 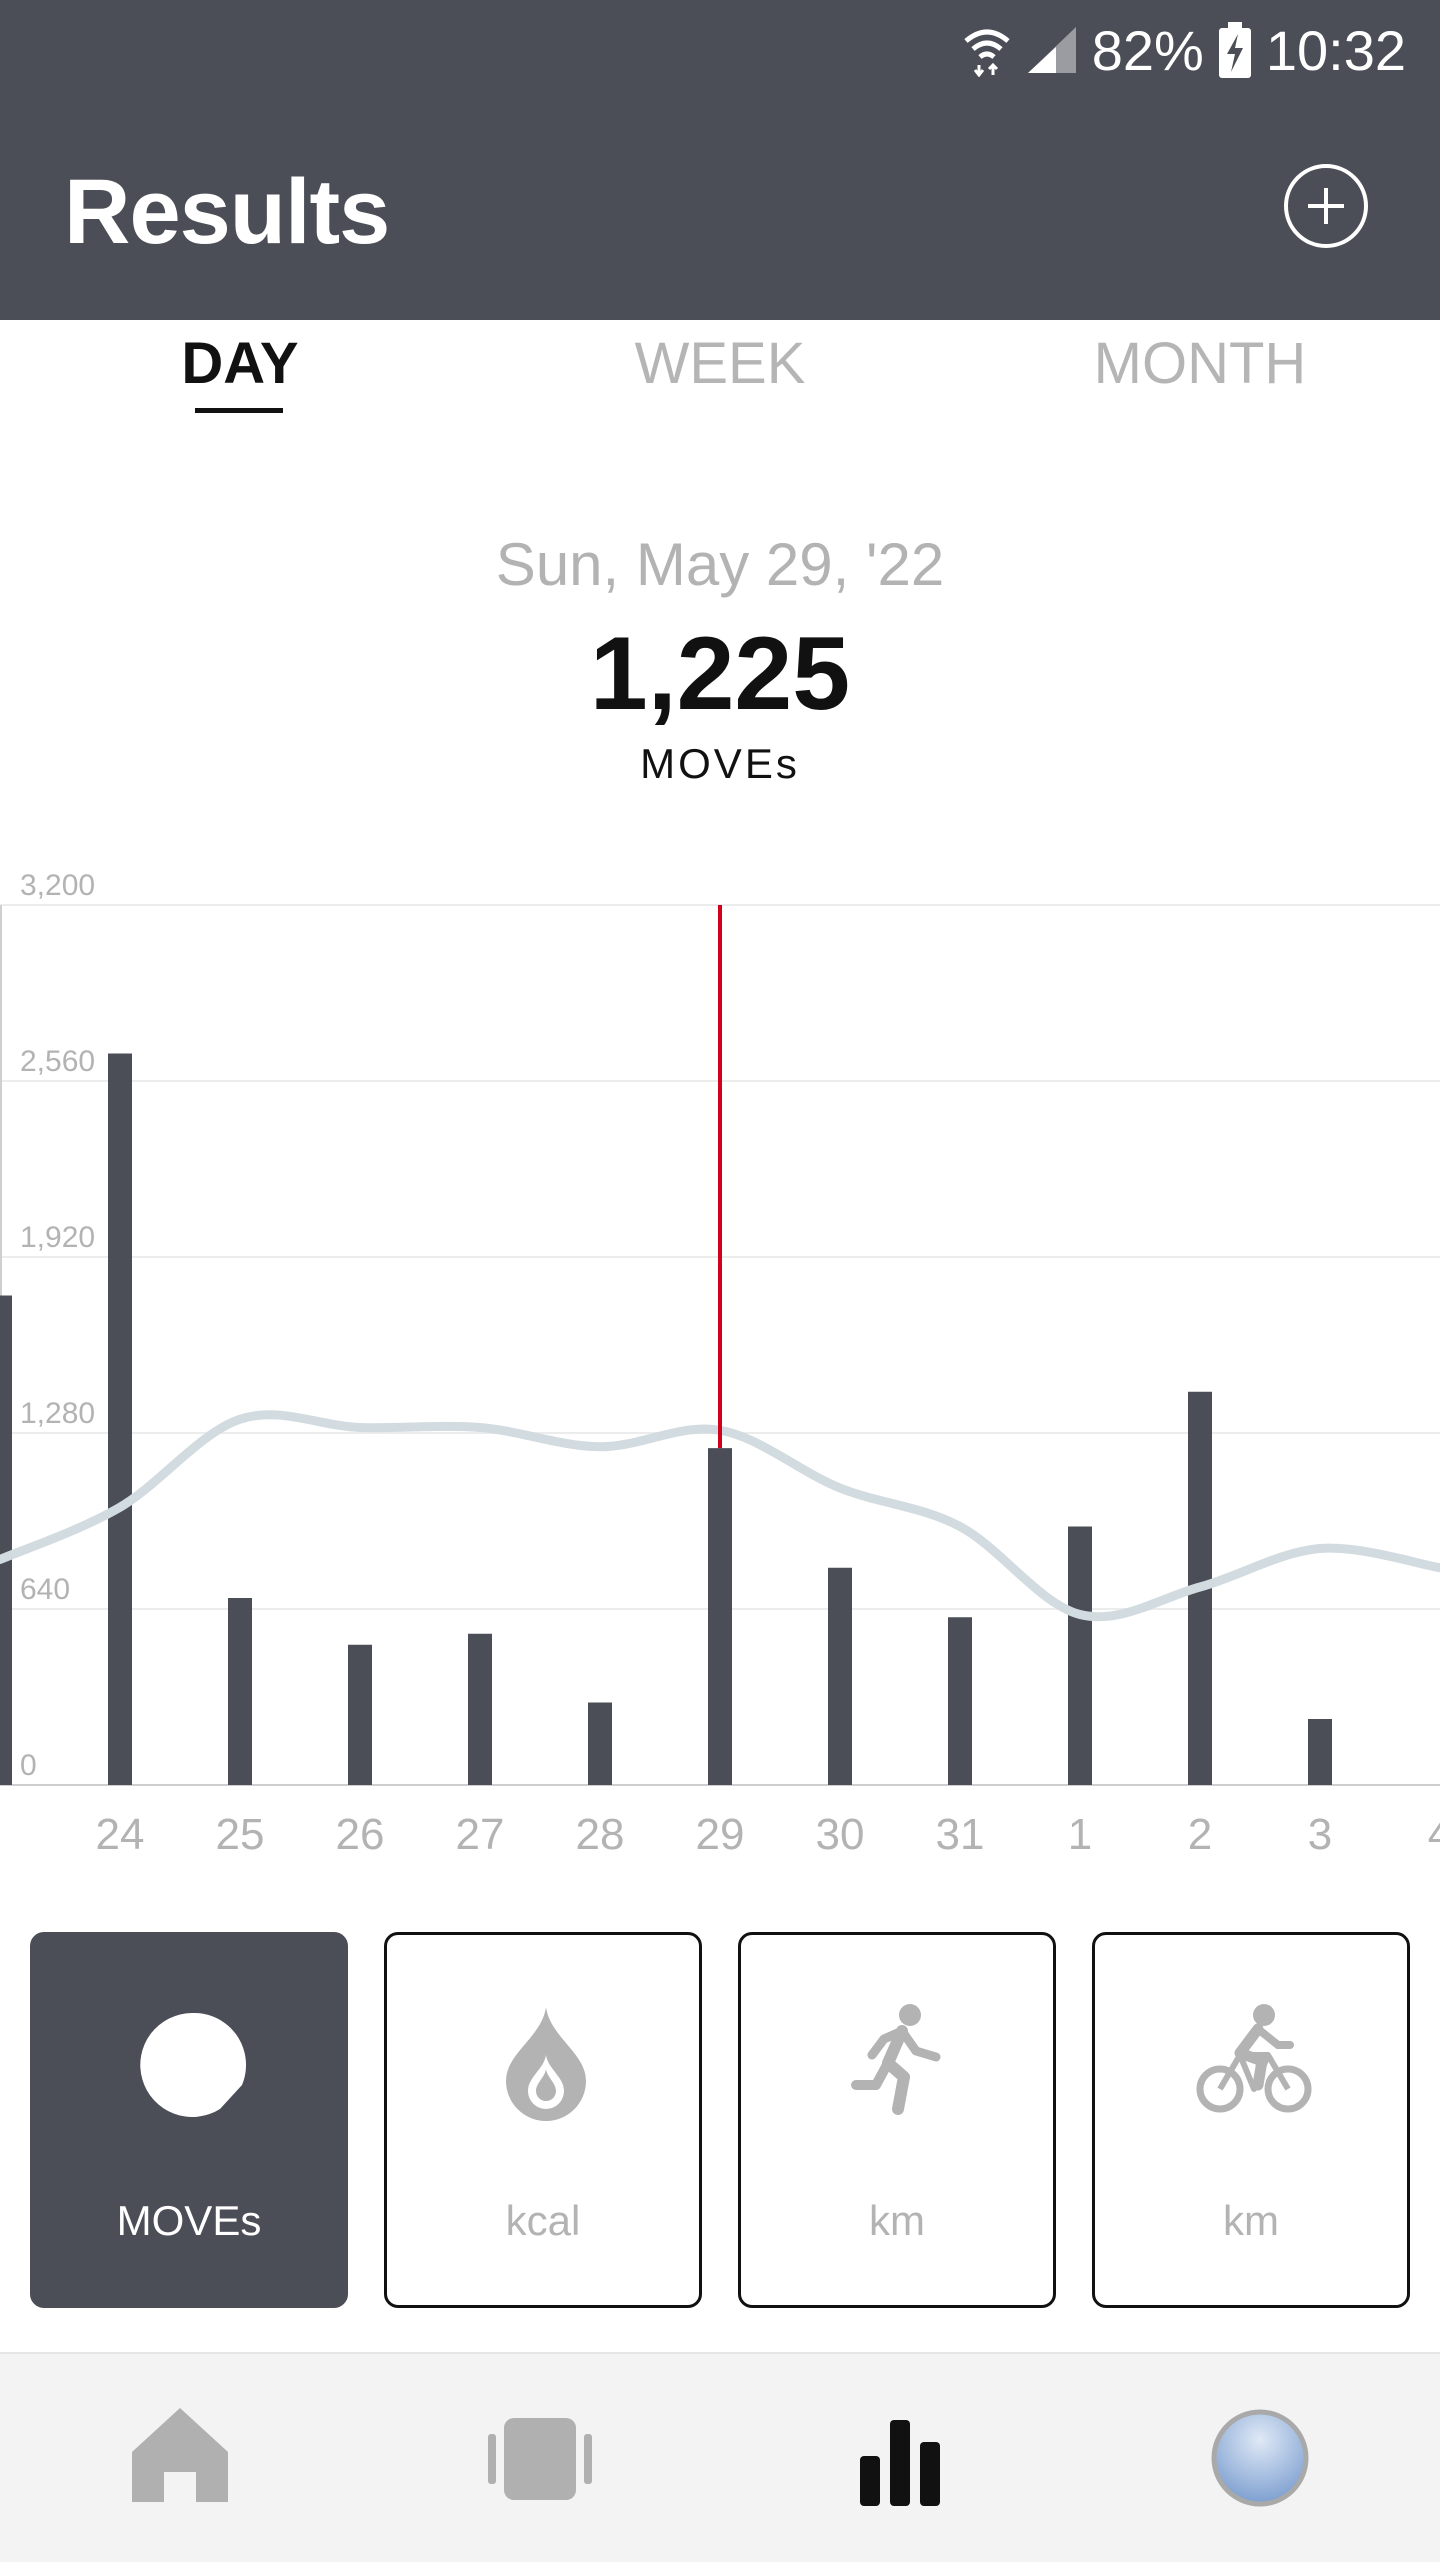 I want to click on metric-card-moves: MOVEs, so click(x=189, y=2120).